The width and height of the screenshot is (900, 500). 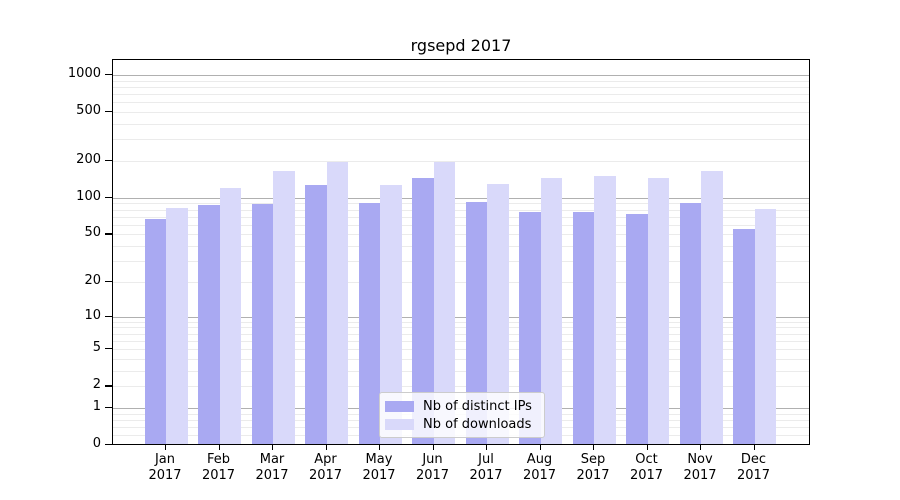 I want to click on y-axis-tick-label: 1000, so click(x=84, y=73).